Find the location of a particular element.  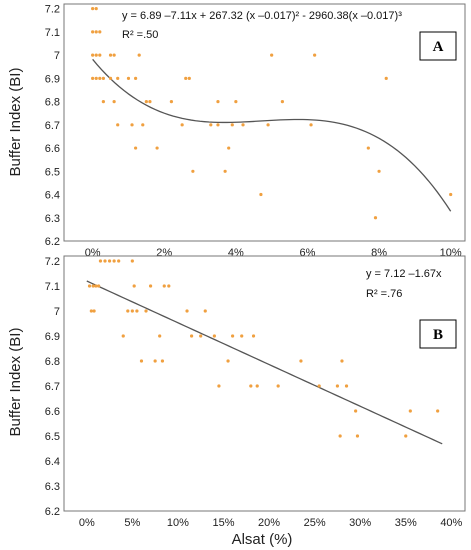

r-squared-b: R² =.76 is located at coordinates (384, 294).